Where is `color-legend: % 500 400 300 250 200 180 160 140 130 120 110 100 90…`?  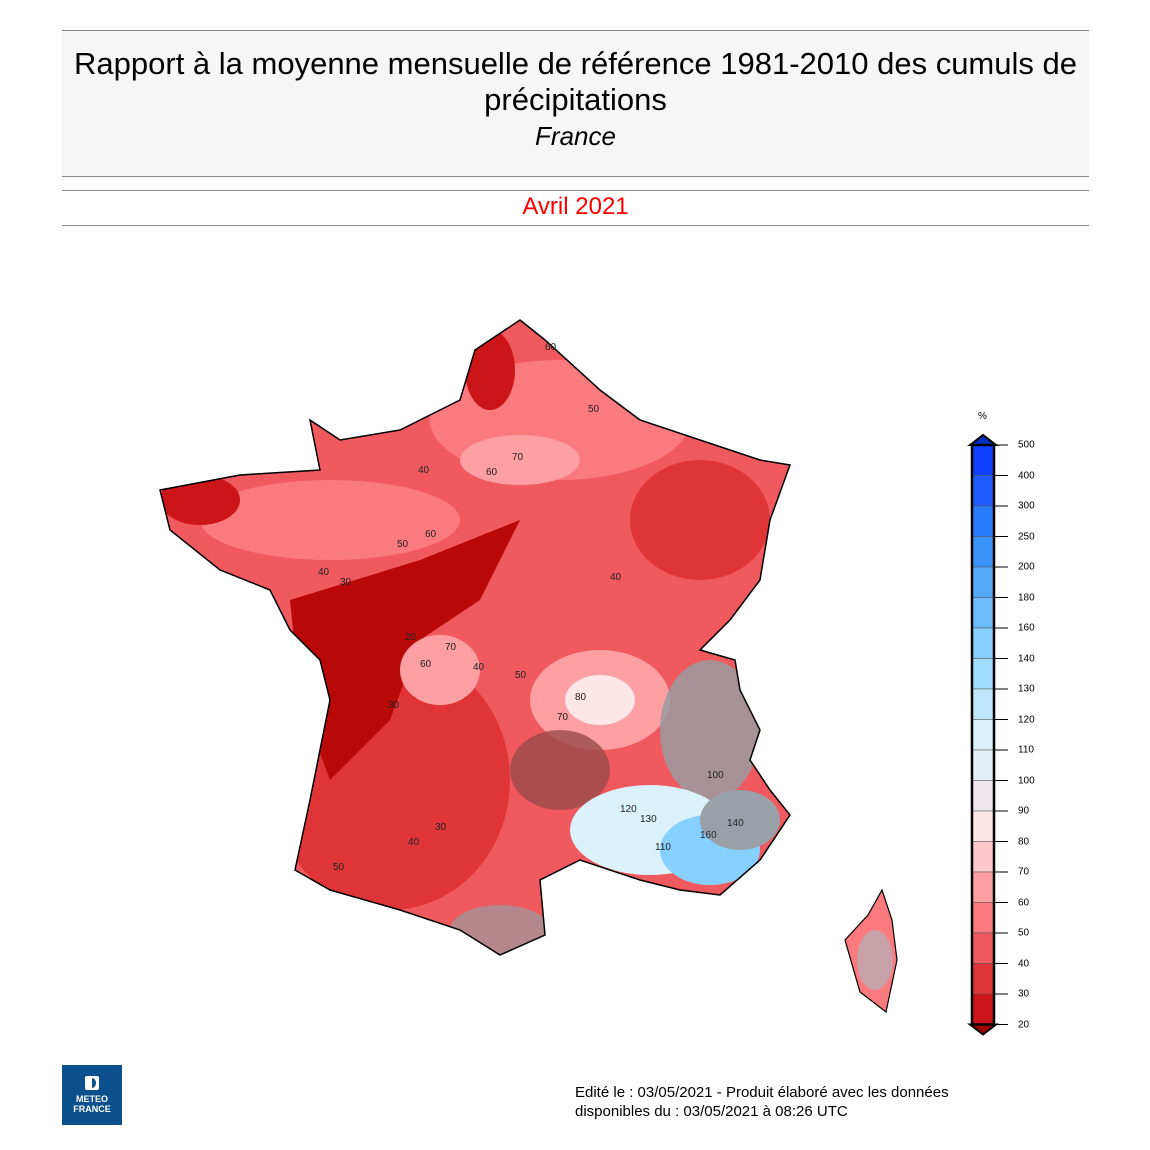
color-legend: % 500 400 300 250 200 180 160 140 130 120 110 100 90… is located at coordinates (1005, 725).